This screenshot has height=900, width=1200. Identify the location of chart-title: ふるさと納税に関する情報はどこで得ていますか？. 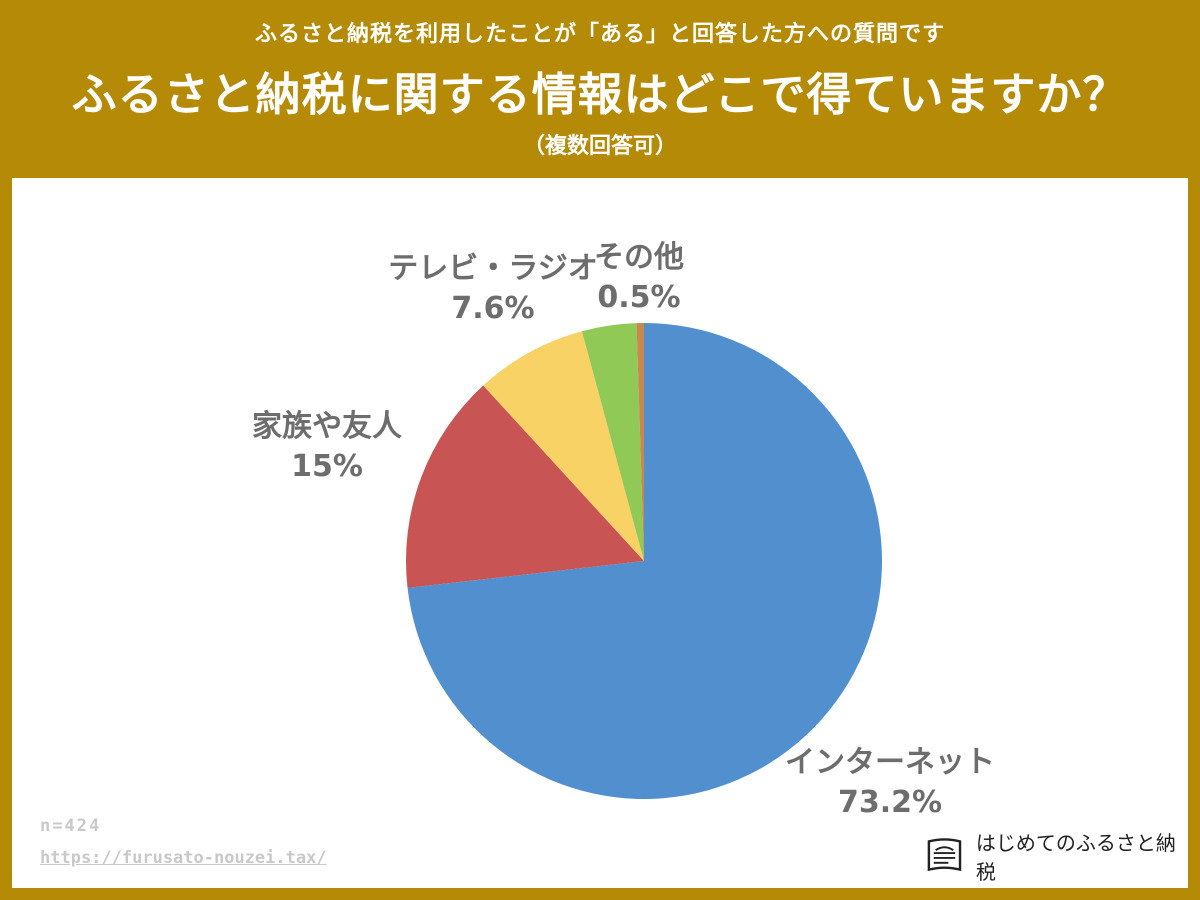
(600, 94).